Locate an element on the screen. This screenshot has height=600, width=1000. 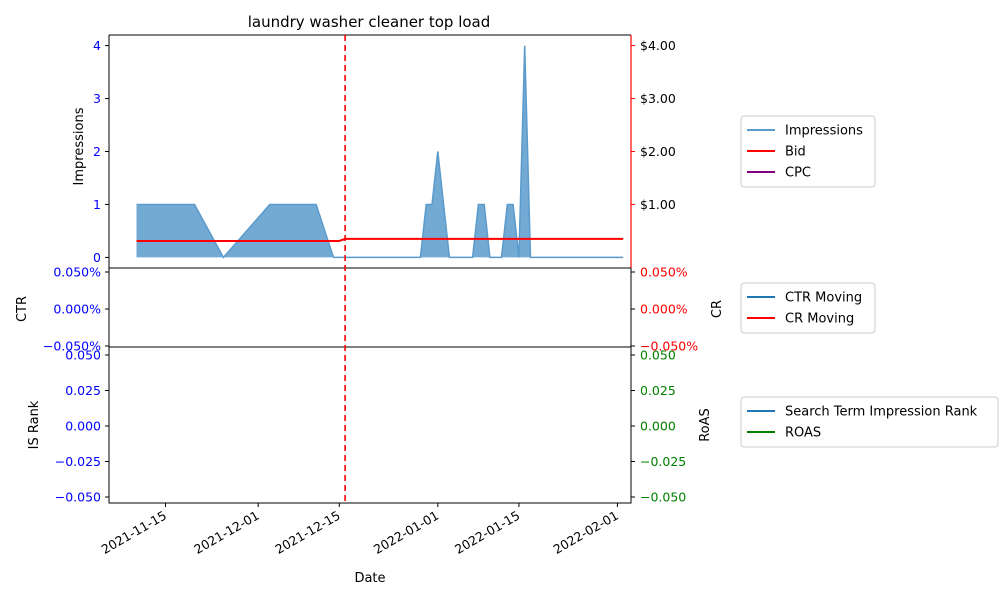
impressions-tick-label: 2 is located at coordinates (97, 151).